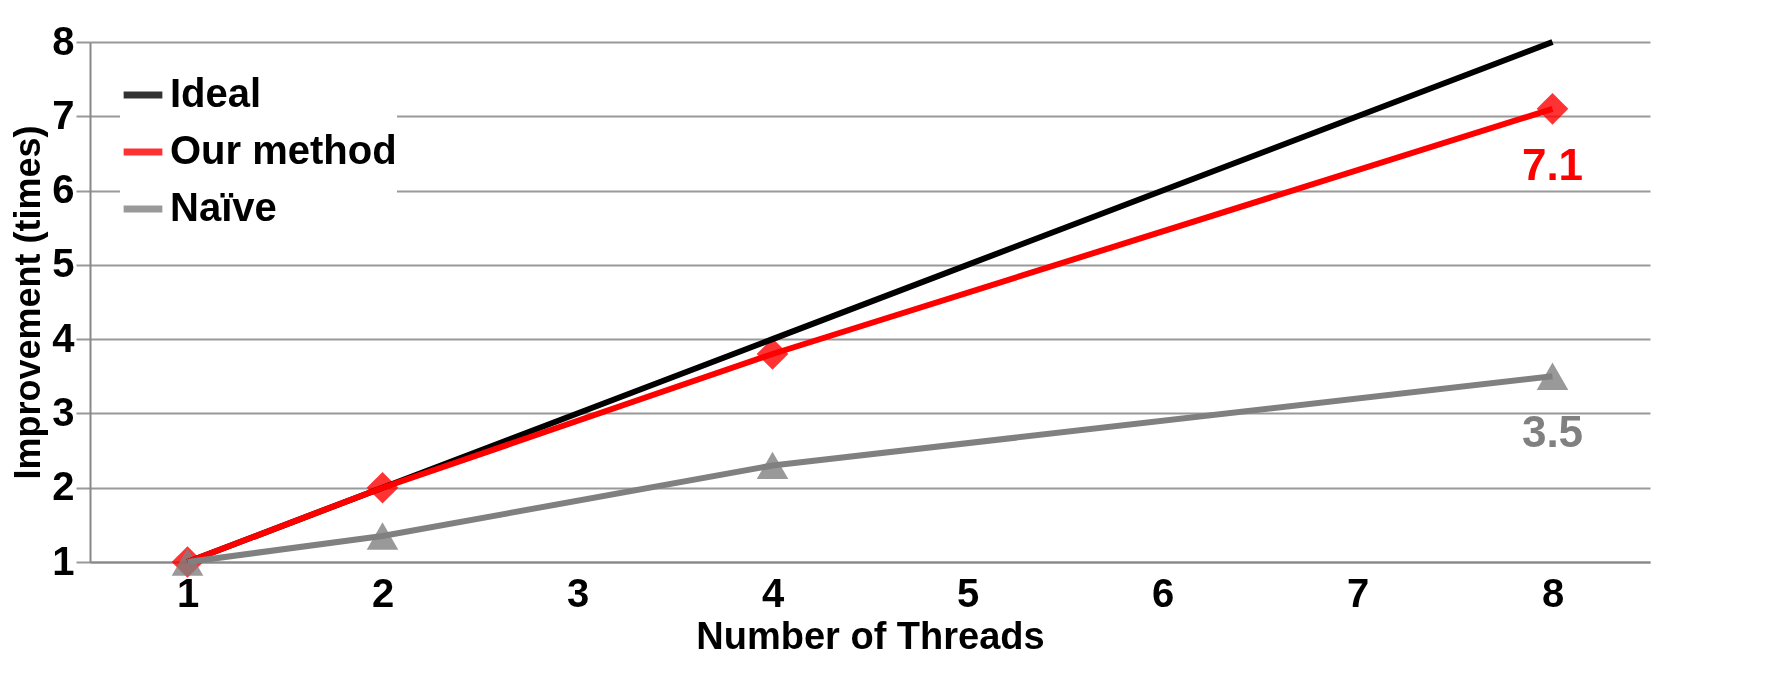  Describe the element at coordinates (63, 560) in the screenshot. I see `y-tick-label: 1` at that location.